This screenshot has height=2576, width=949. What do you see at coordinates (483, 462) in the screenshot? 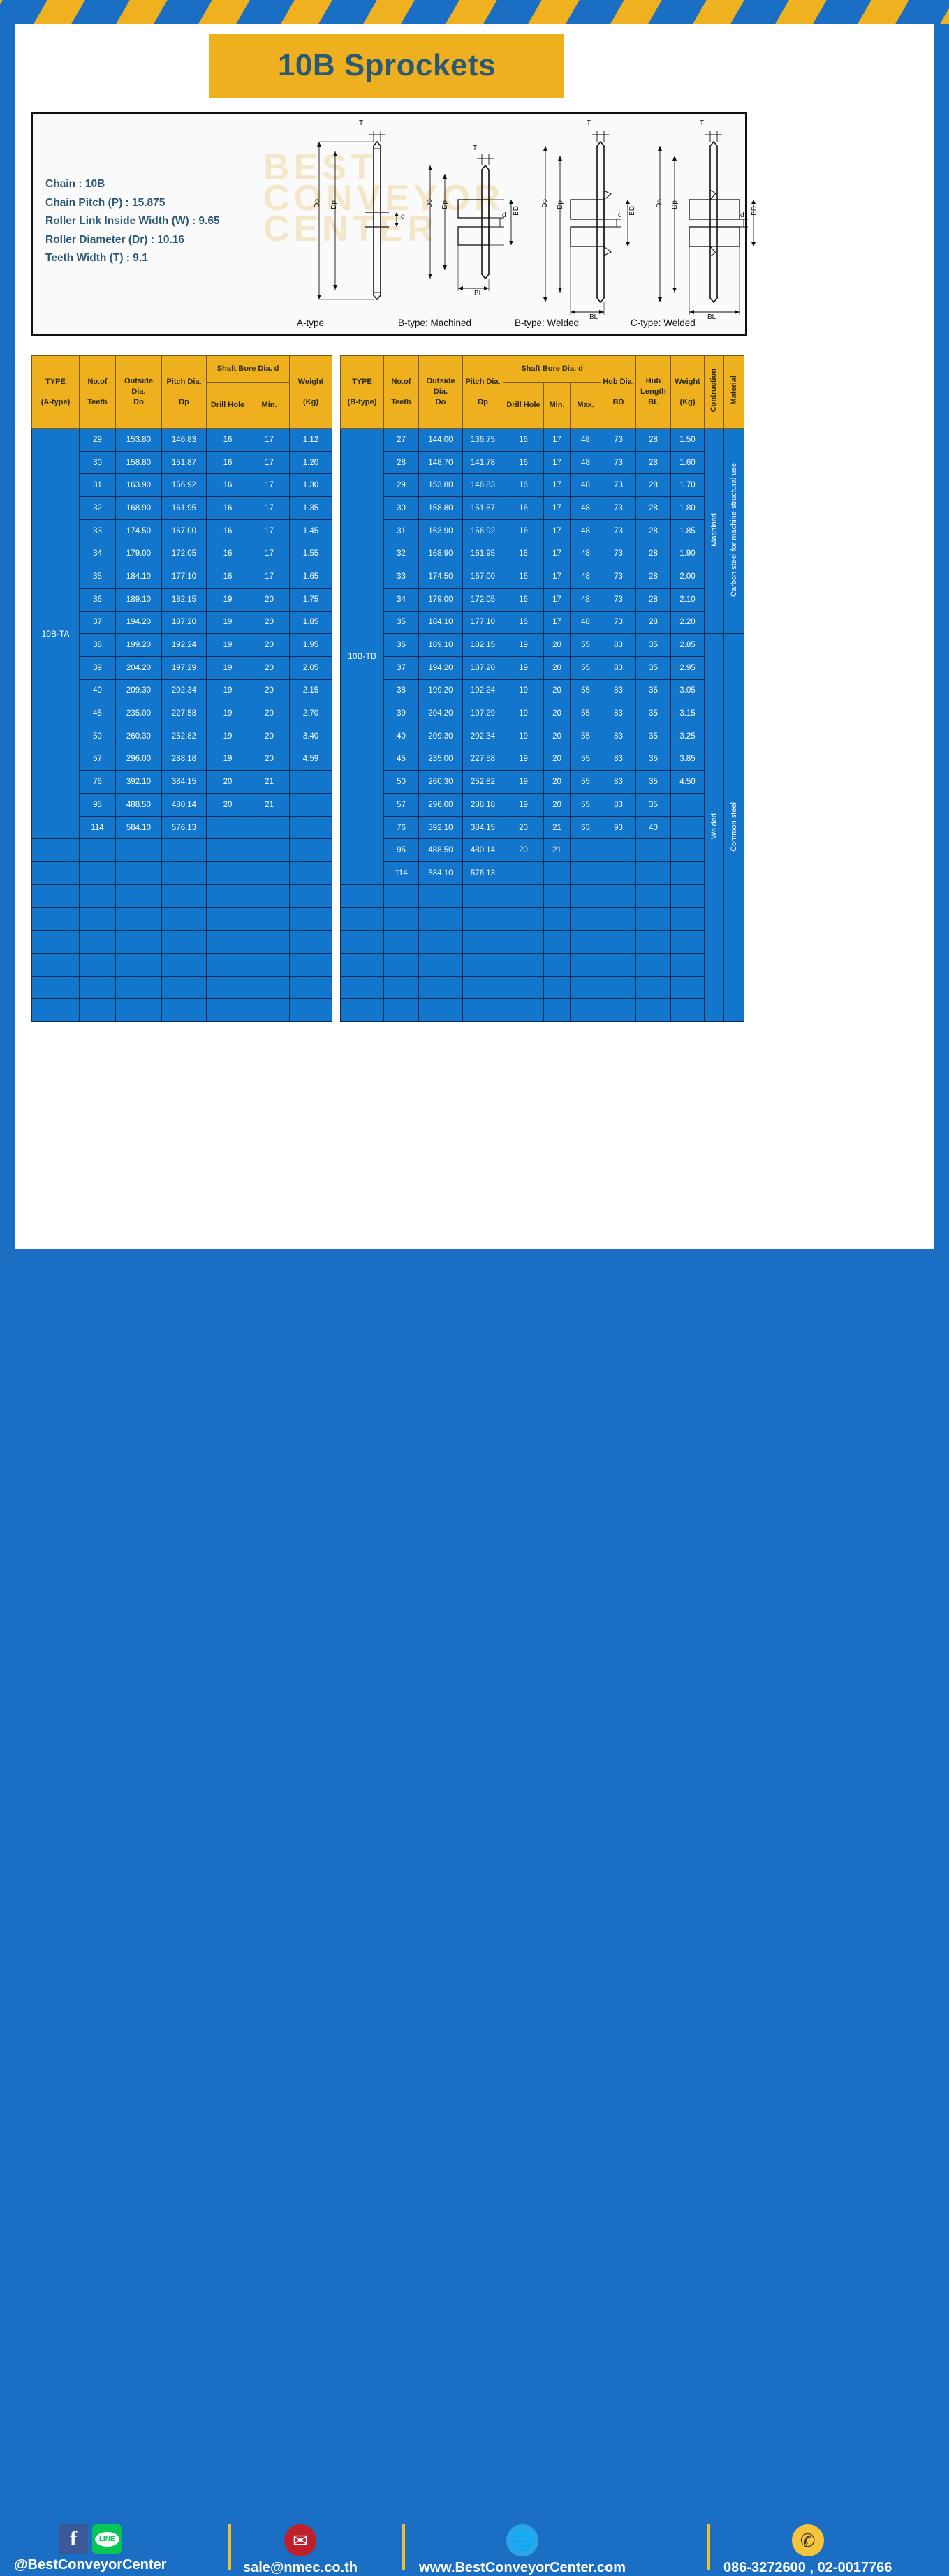
I see `cell-b-r1-c2: 141.78` at bounding box center [483, 462].